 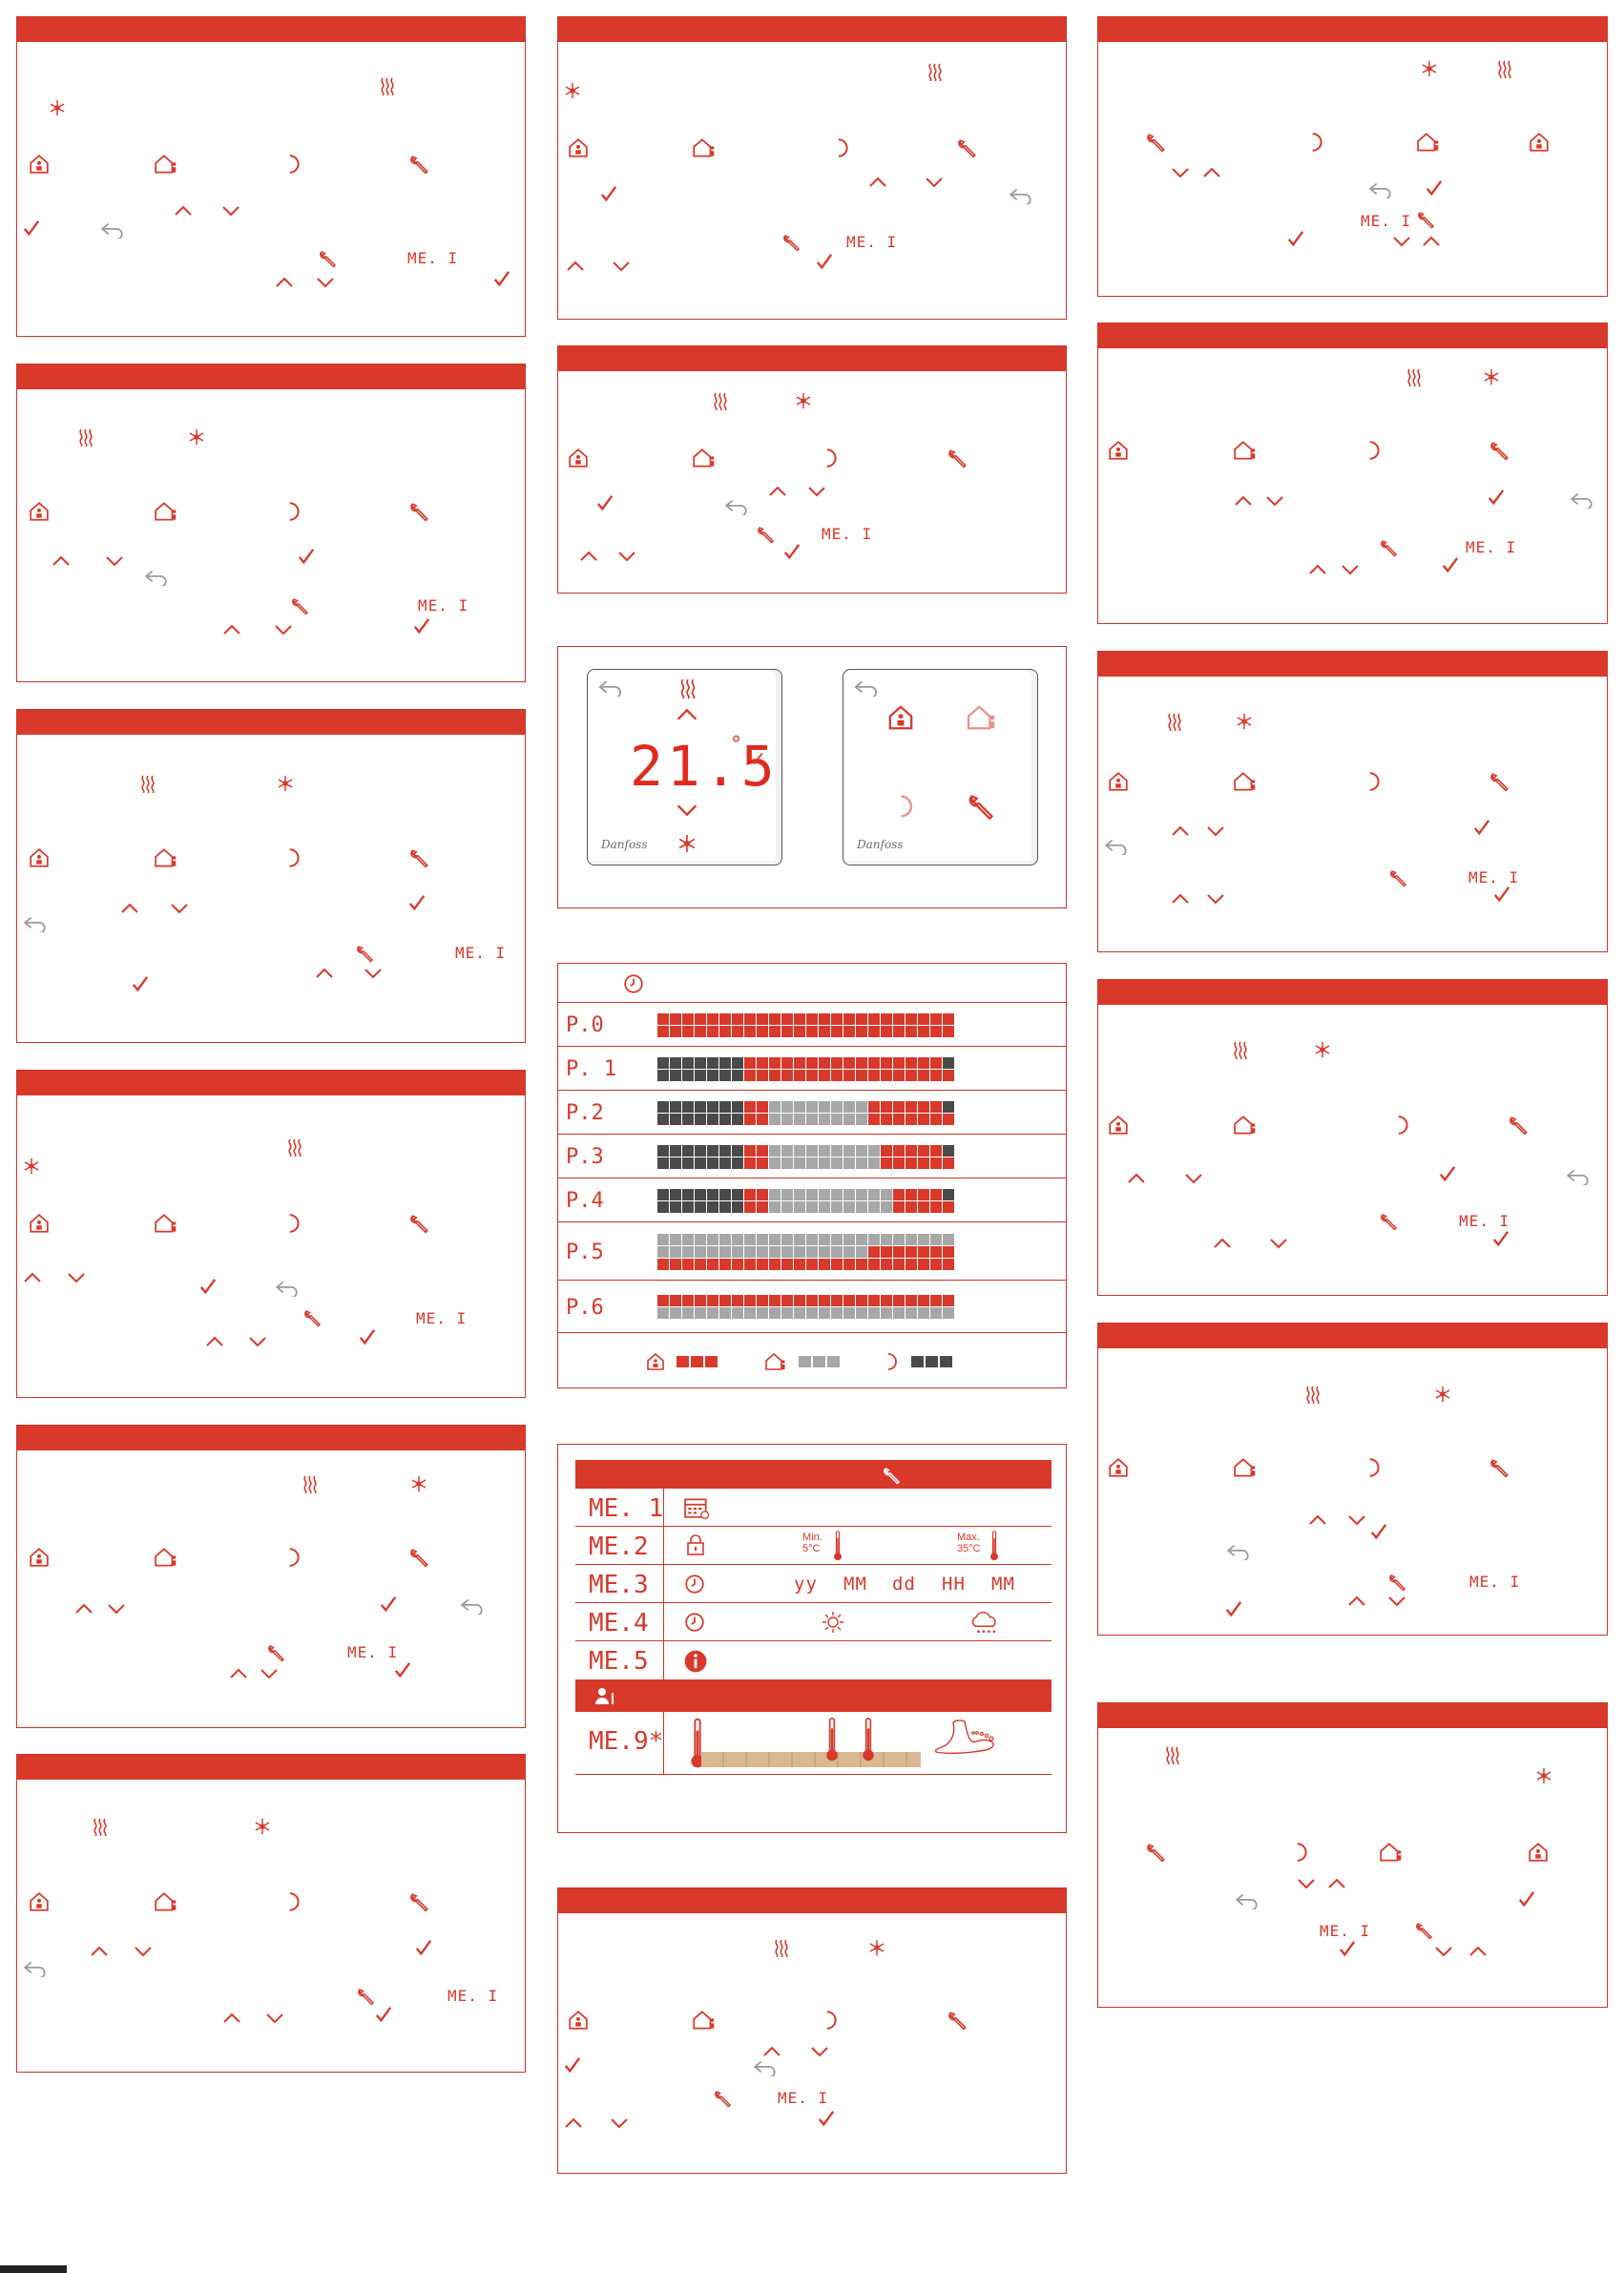 What do you see at coordinates (812, 1175) in the screenshot?
I see `schedule-programs-panel: P.0 P. 1 P.2 P.3 P.4 P.5 P.6` at bounding box center [812, 1175].